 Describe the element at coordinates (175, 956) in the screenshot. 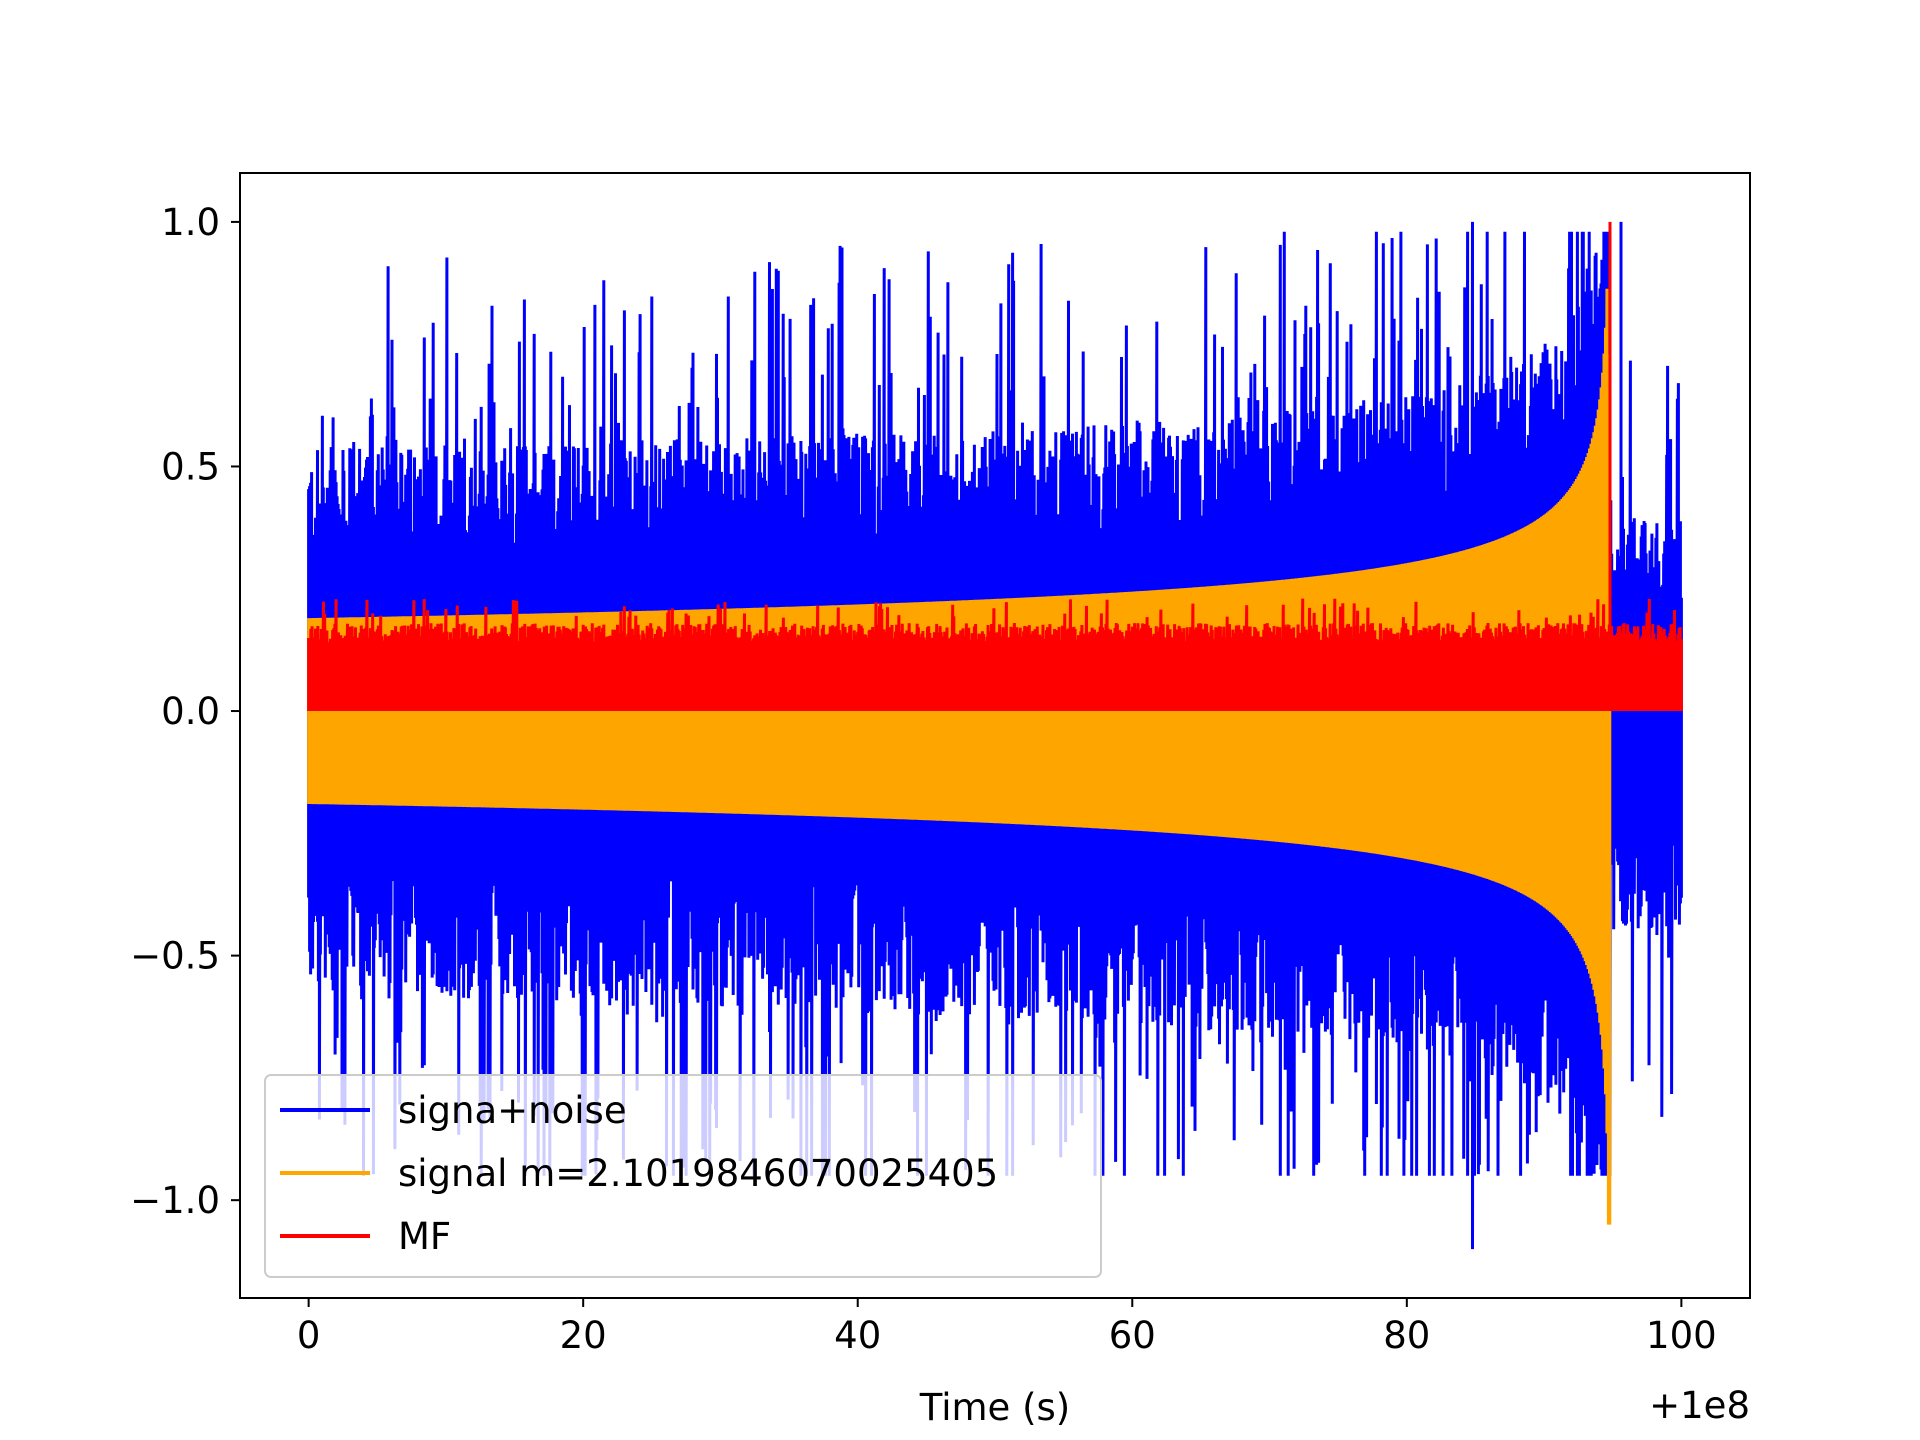

I see `y-tick-label: −0.5` at that location.